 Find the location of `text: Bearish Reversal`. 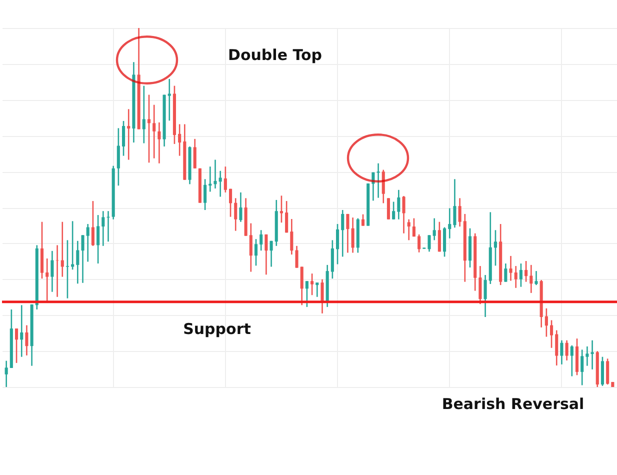

text: Bearish Reversal is located at coordinates (513, 404).